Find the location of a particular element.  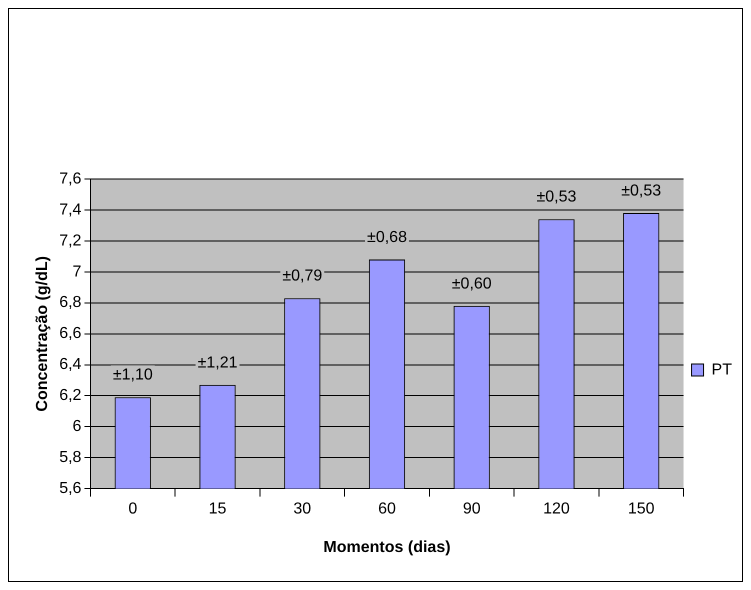

y-tick-label: 6,4 is located at coordinates (70, 365).